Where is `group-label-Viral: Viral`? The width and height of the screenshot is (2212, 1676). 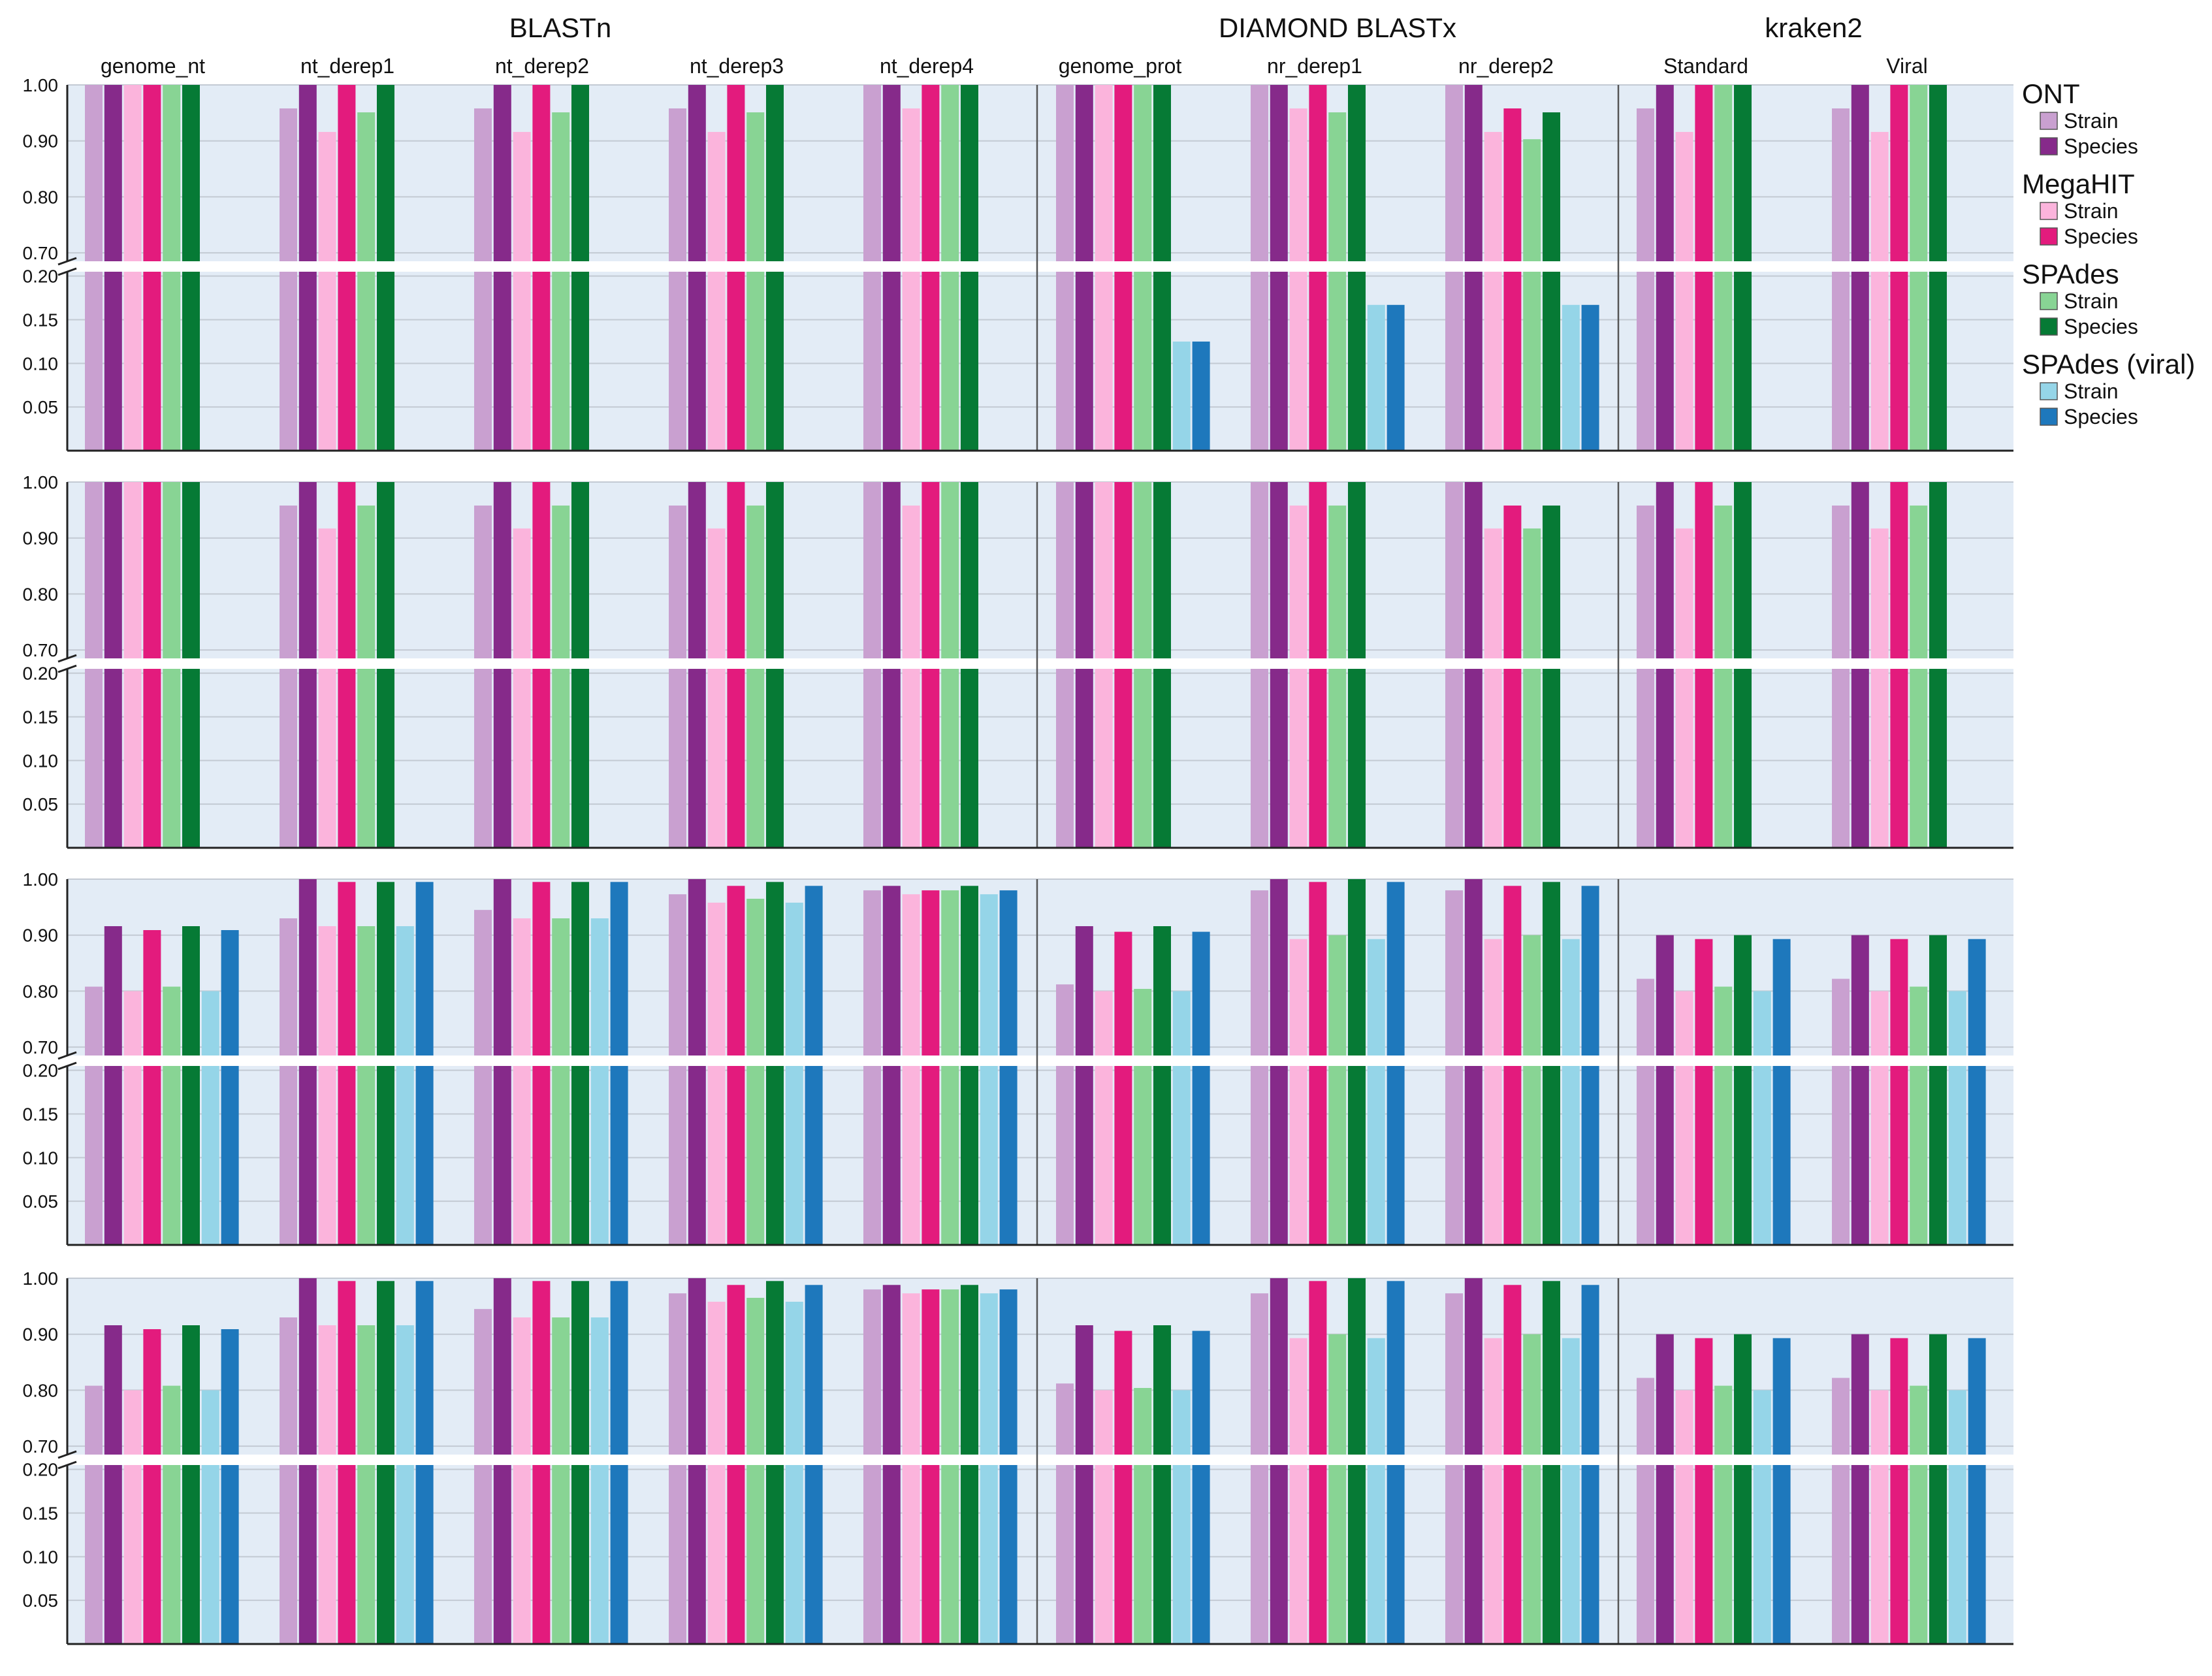 group-label-Viral: Viral is located at coordinates (1906, 66).